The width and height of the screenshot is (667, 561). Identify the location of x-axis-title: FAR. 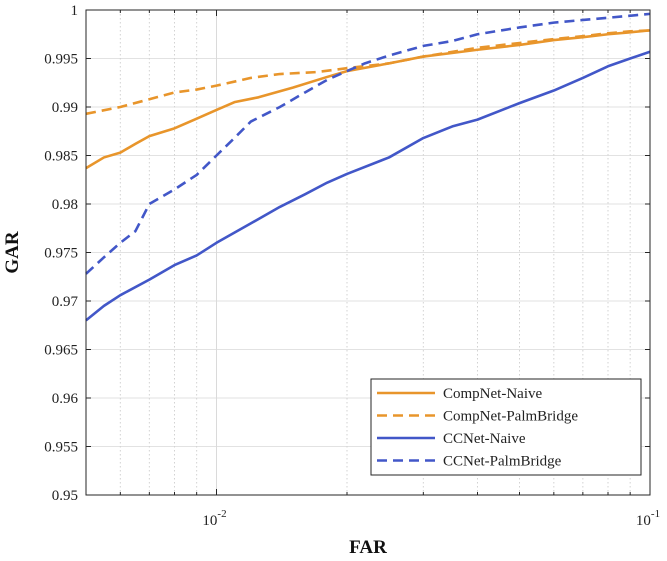
(368, 547).